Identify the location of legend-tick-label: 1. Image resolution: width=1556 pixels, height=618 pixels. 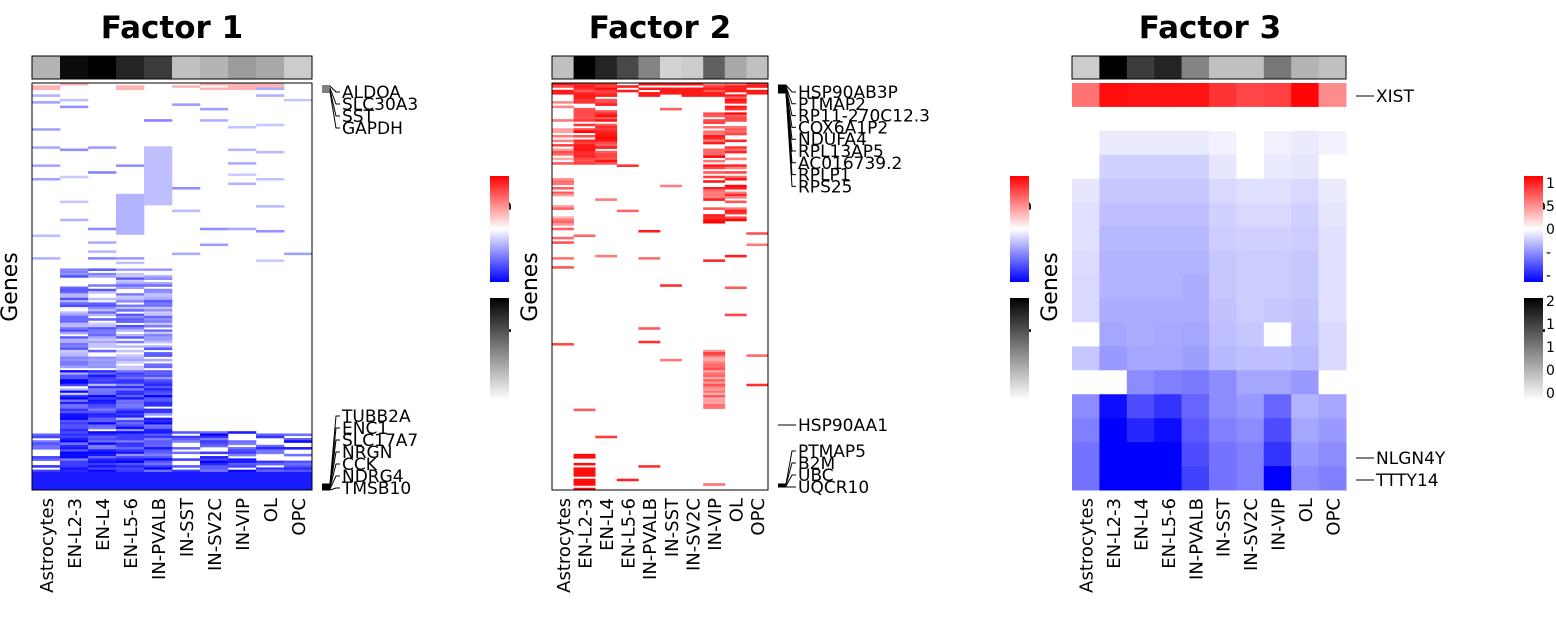
(1550, 325).